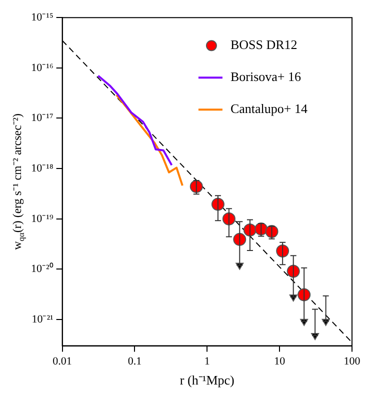  Describe the element at coordinates (42, 17) in the screenshot. I see `y-tick-label: 10⁻¹⁵` at that location.